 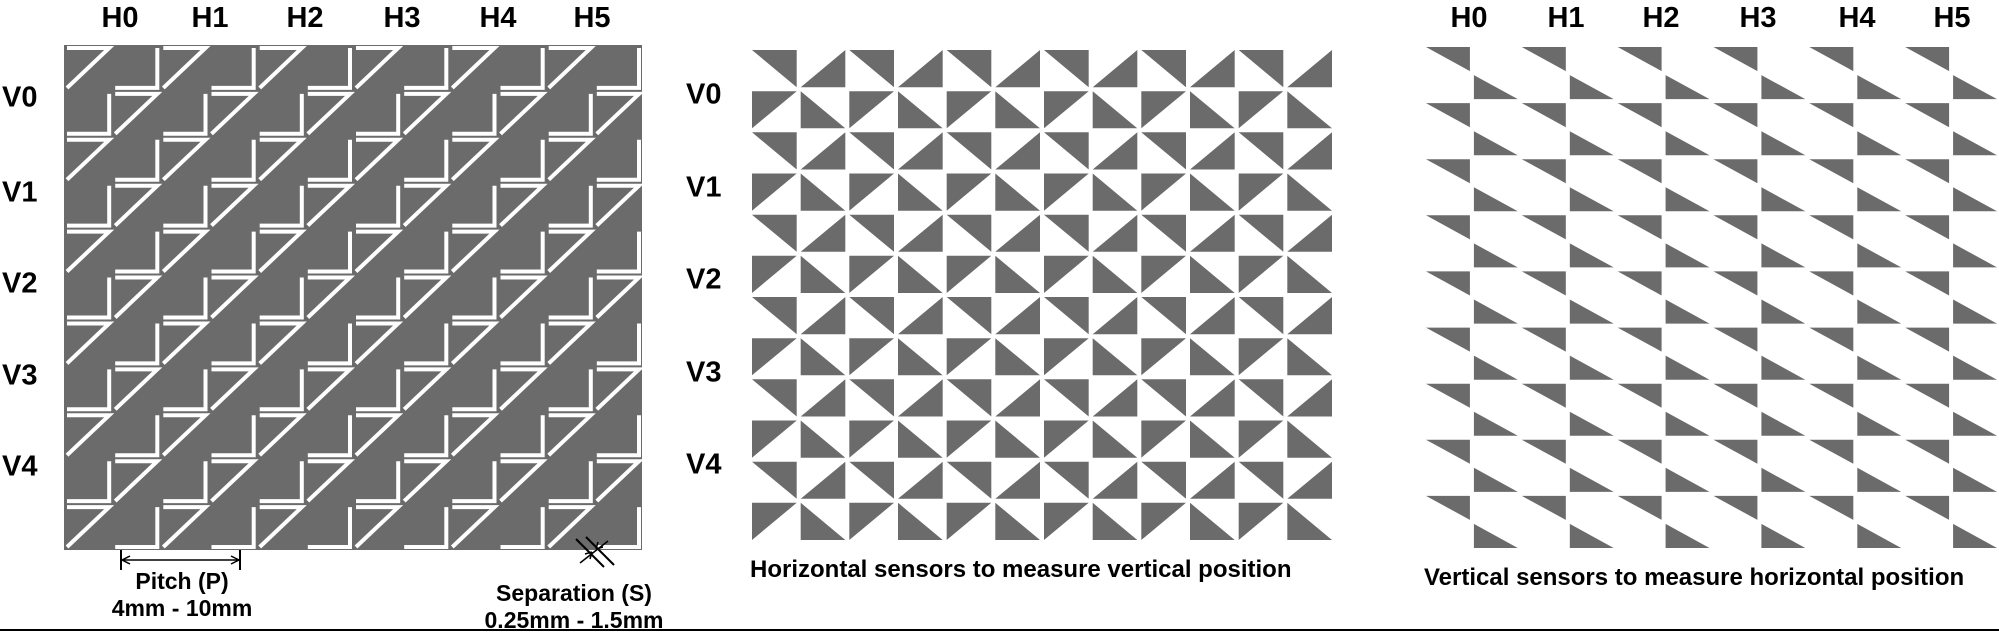 What do you see at coordinates (1856, 18) in the screenshot?
I see `vertical-column-label-h4: H4` at bounding box center [1856, 18].